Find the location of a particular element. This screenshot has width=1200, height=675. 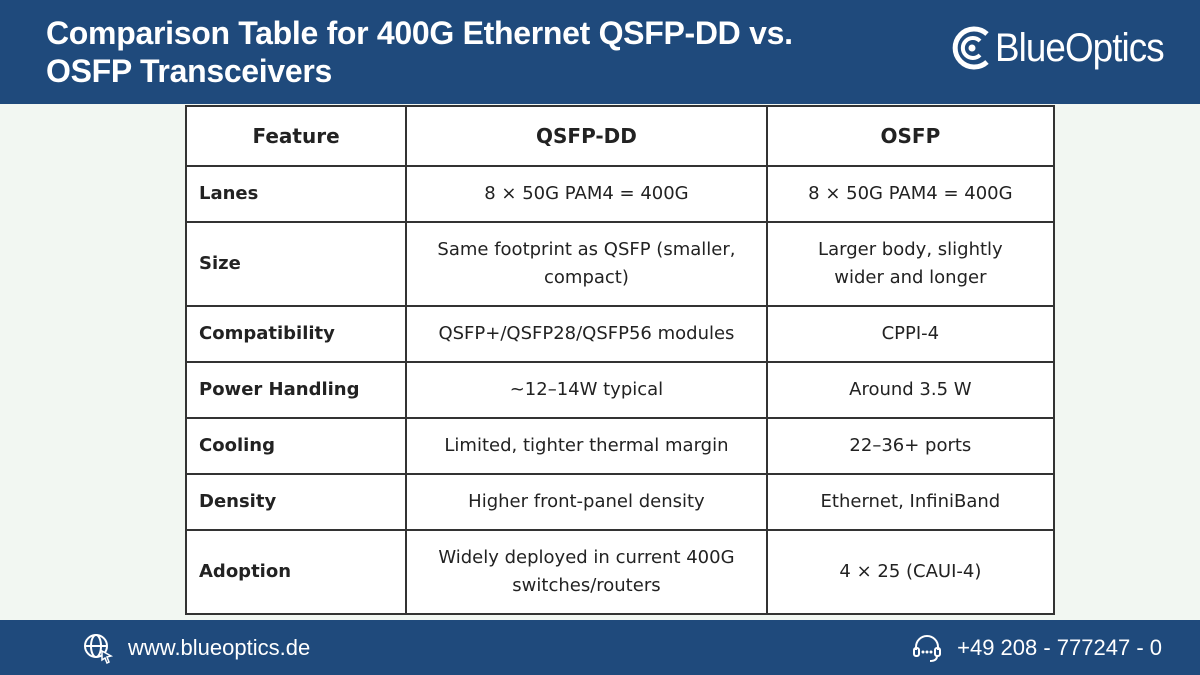

phone-number: +49 208 - 777247 - 0 is located at coordinates (1059, 647).